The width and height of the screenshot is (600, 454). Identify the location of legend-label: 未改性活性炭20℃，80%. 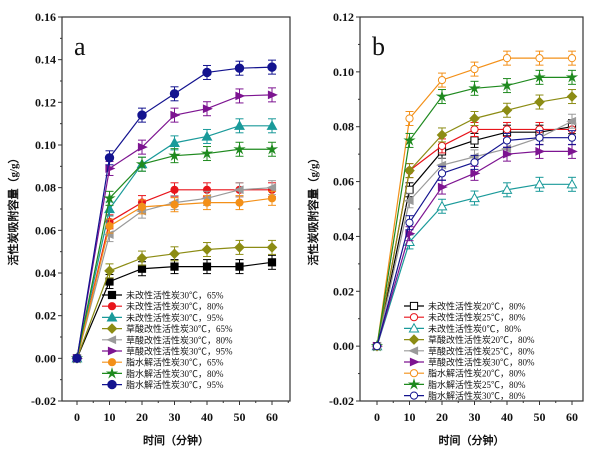
(477, 306).